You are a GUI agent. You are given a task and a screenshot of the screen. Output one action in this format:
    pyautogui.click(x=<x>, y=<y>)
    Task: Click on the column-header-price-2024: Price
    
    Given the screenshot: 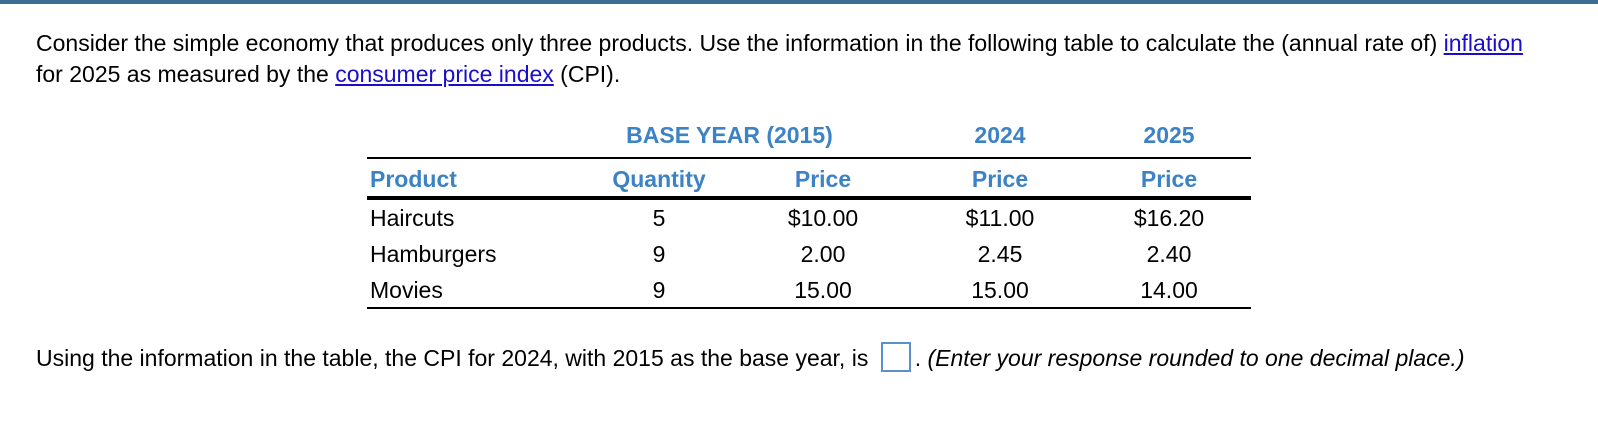 What is the action you would take?
    pyautogui.click(x=1000, y=179)
    